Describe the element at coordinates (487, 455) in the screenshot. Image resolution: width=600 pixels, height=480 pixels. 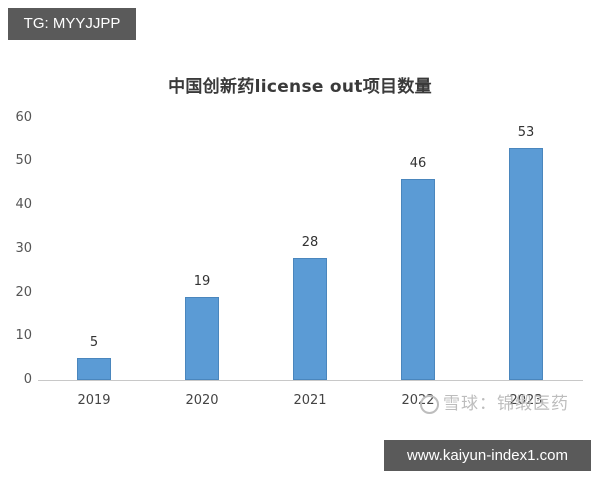
I see `url-badge: www.kaiyun-index1.com` at that location.